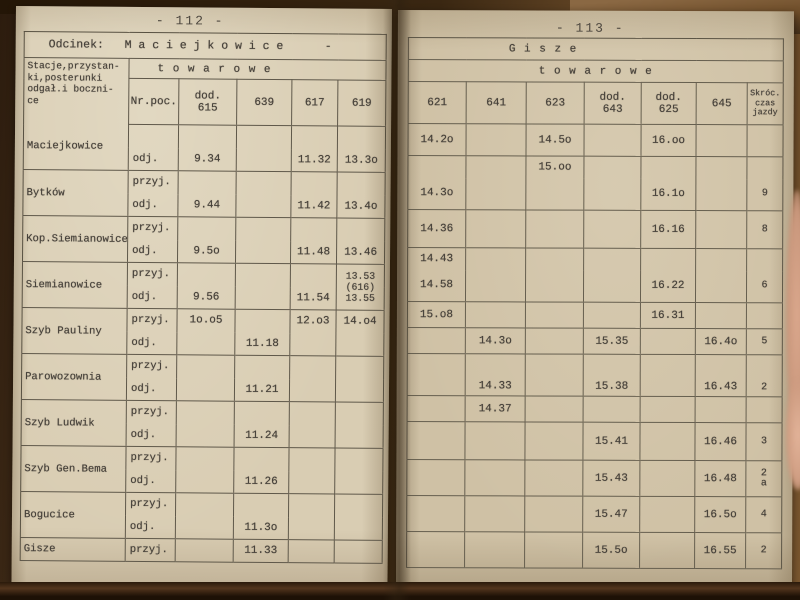 This screenshot has height=600, width=800. What do you see at coordinates (313, 298) in the screenshot?
I see `time-cell: 11.54` at bounding box center [313, 298].